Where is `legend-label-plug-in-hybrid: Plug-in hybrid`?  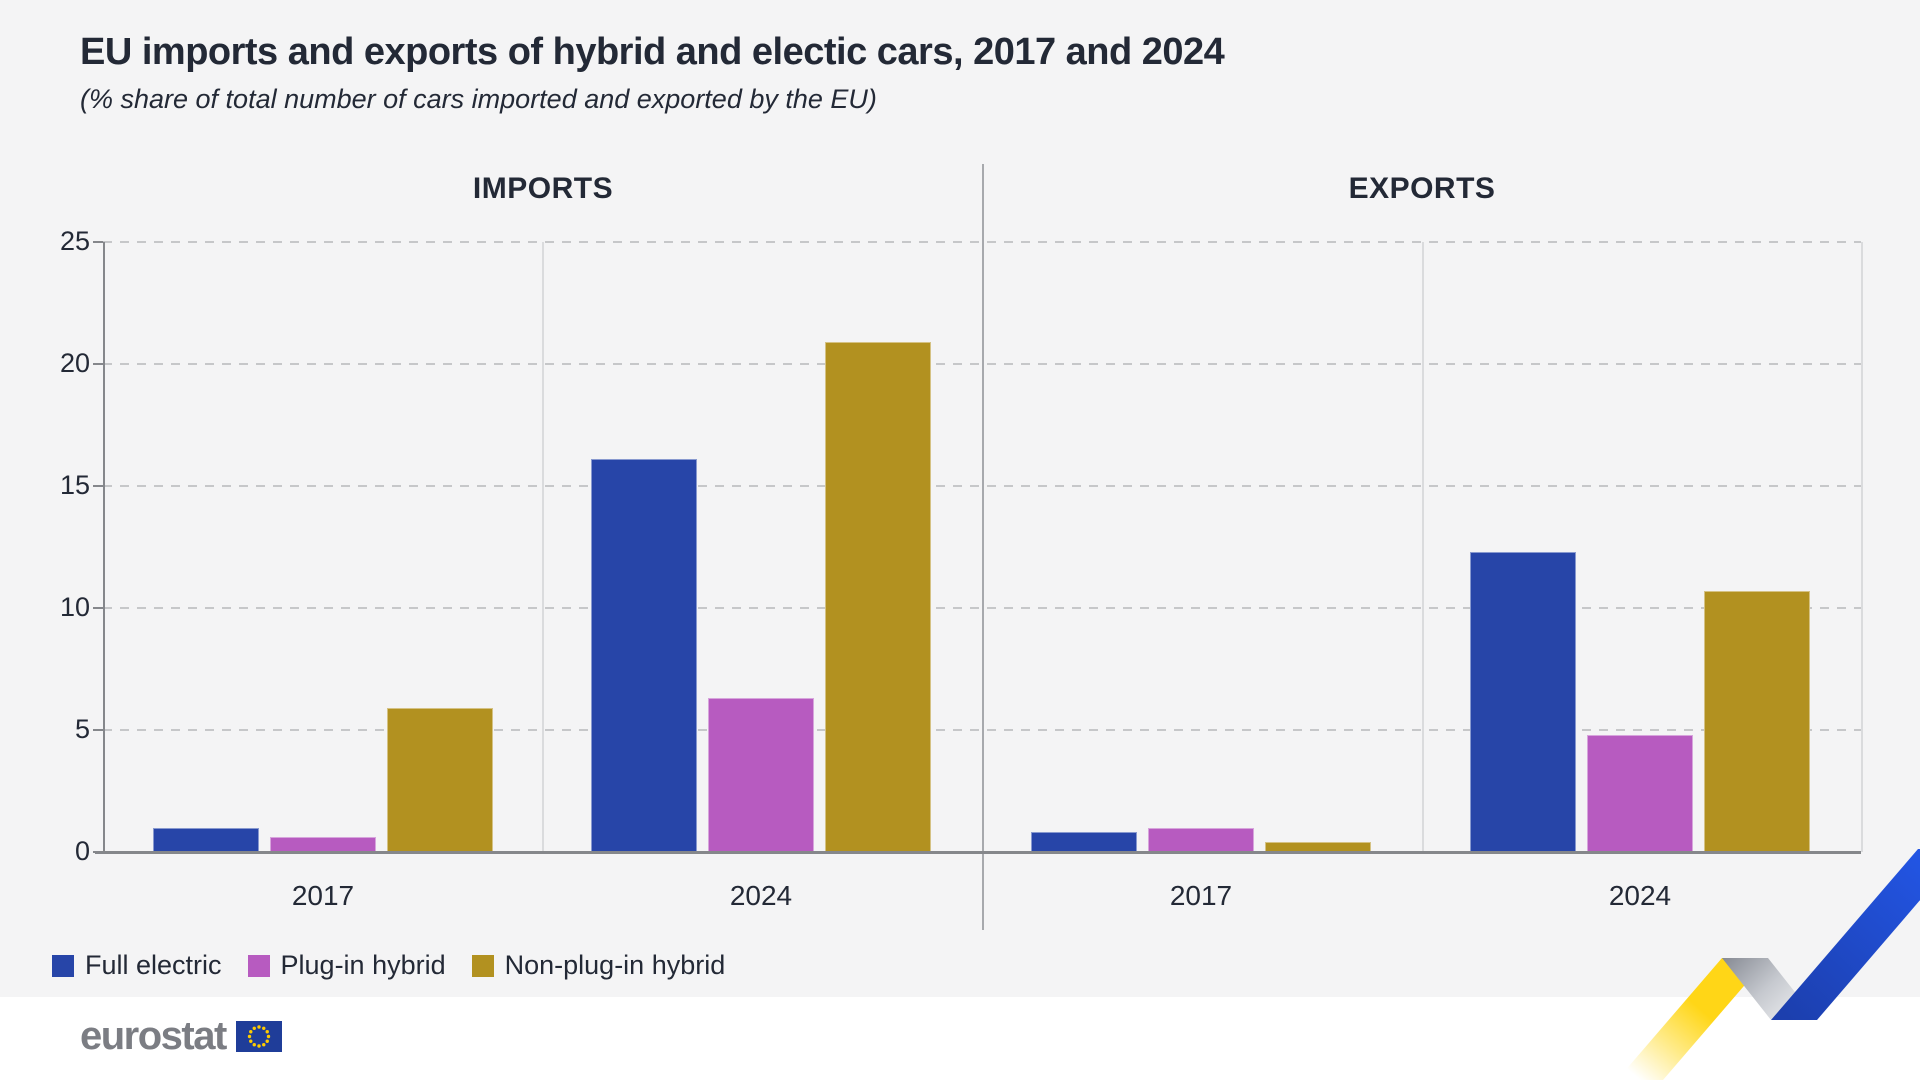 legend-label-plug-in-hybrid: Plug-in hybrid is located at coordinates (363, 965).